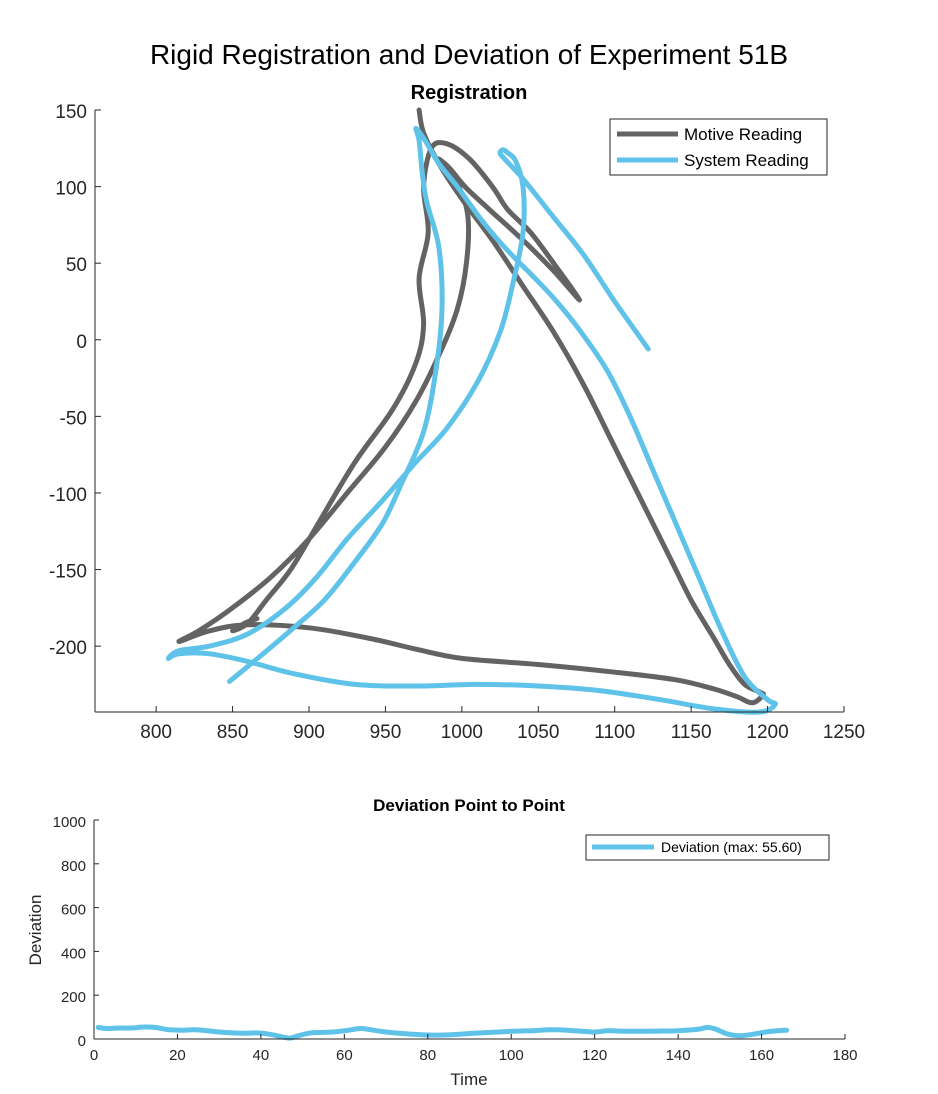 The width and height of the screenshot is (938, 1094). Describe the element at coordinates (511, 1055) in the screenshot. I see `deviation-x-tick-label: 100` at that location.